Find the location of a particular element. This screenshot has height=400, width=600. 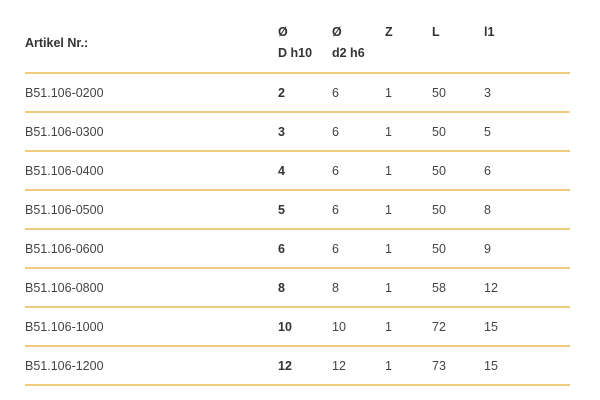

article-number: B51.106-0500 is located at coordinates (64, 210).